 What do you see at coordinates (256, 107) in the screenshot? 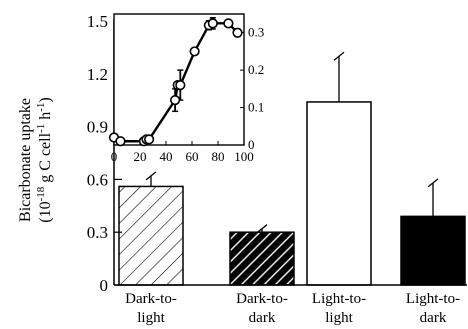
I see `inset-y-tick-label-1: 0.1` at bounding box center [256, 107].